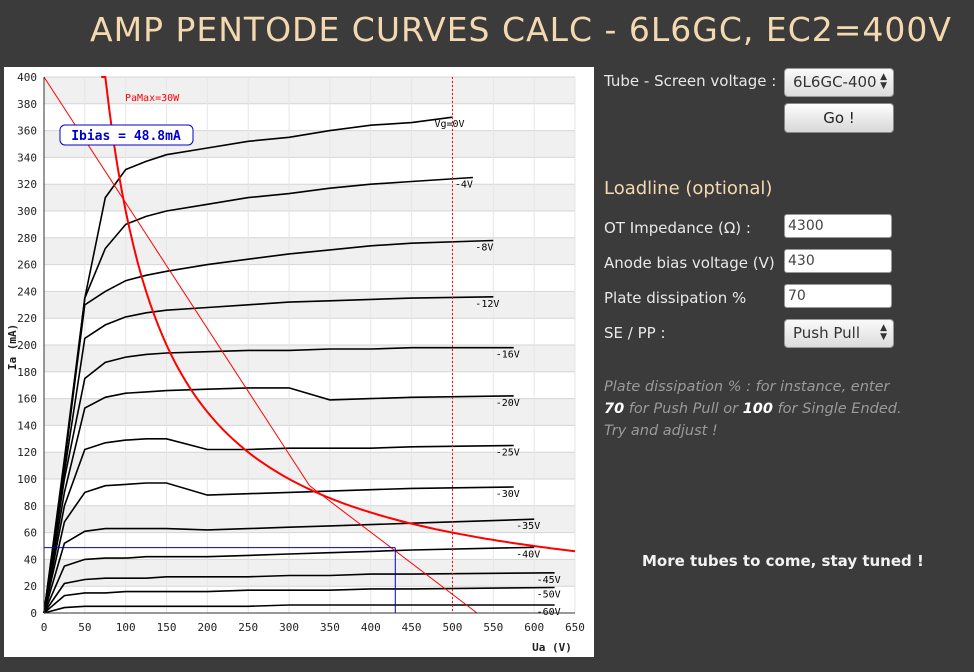  I want to click on curve-label: -16V, so click(508, 355).